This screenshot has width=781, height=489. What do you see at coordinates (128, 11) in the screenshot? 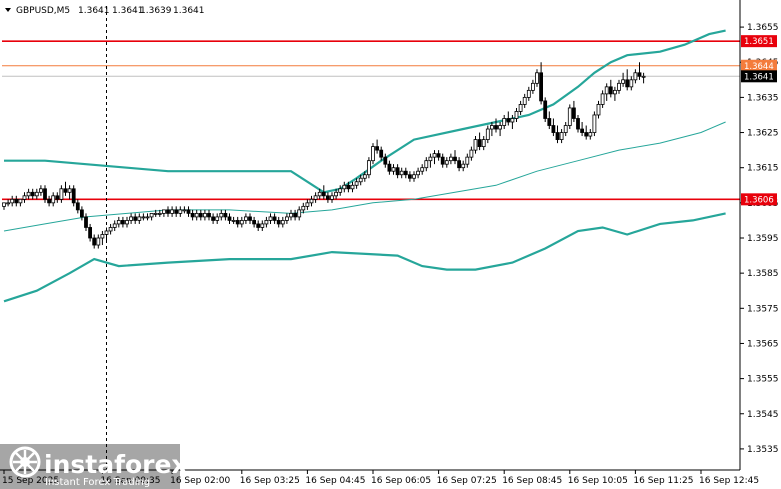
I see `ohlc-high: 1.3641` at bounding box center [128, 11].